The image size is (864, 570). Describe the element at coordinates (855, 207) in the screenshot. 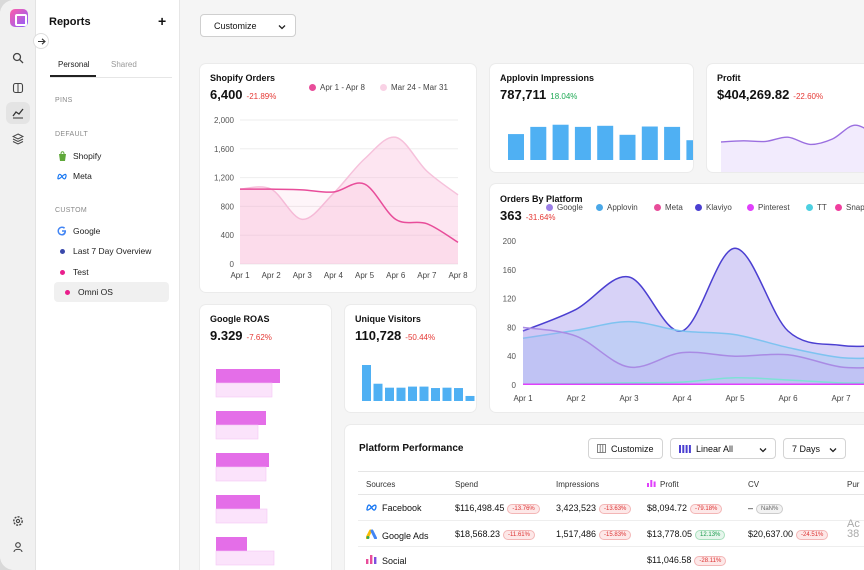

I see `legend-label: Snap` at that location.